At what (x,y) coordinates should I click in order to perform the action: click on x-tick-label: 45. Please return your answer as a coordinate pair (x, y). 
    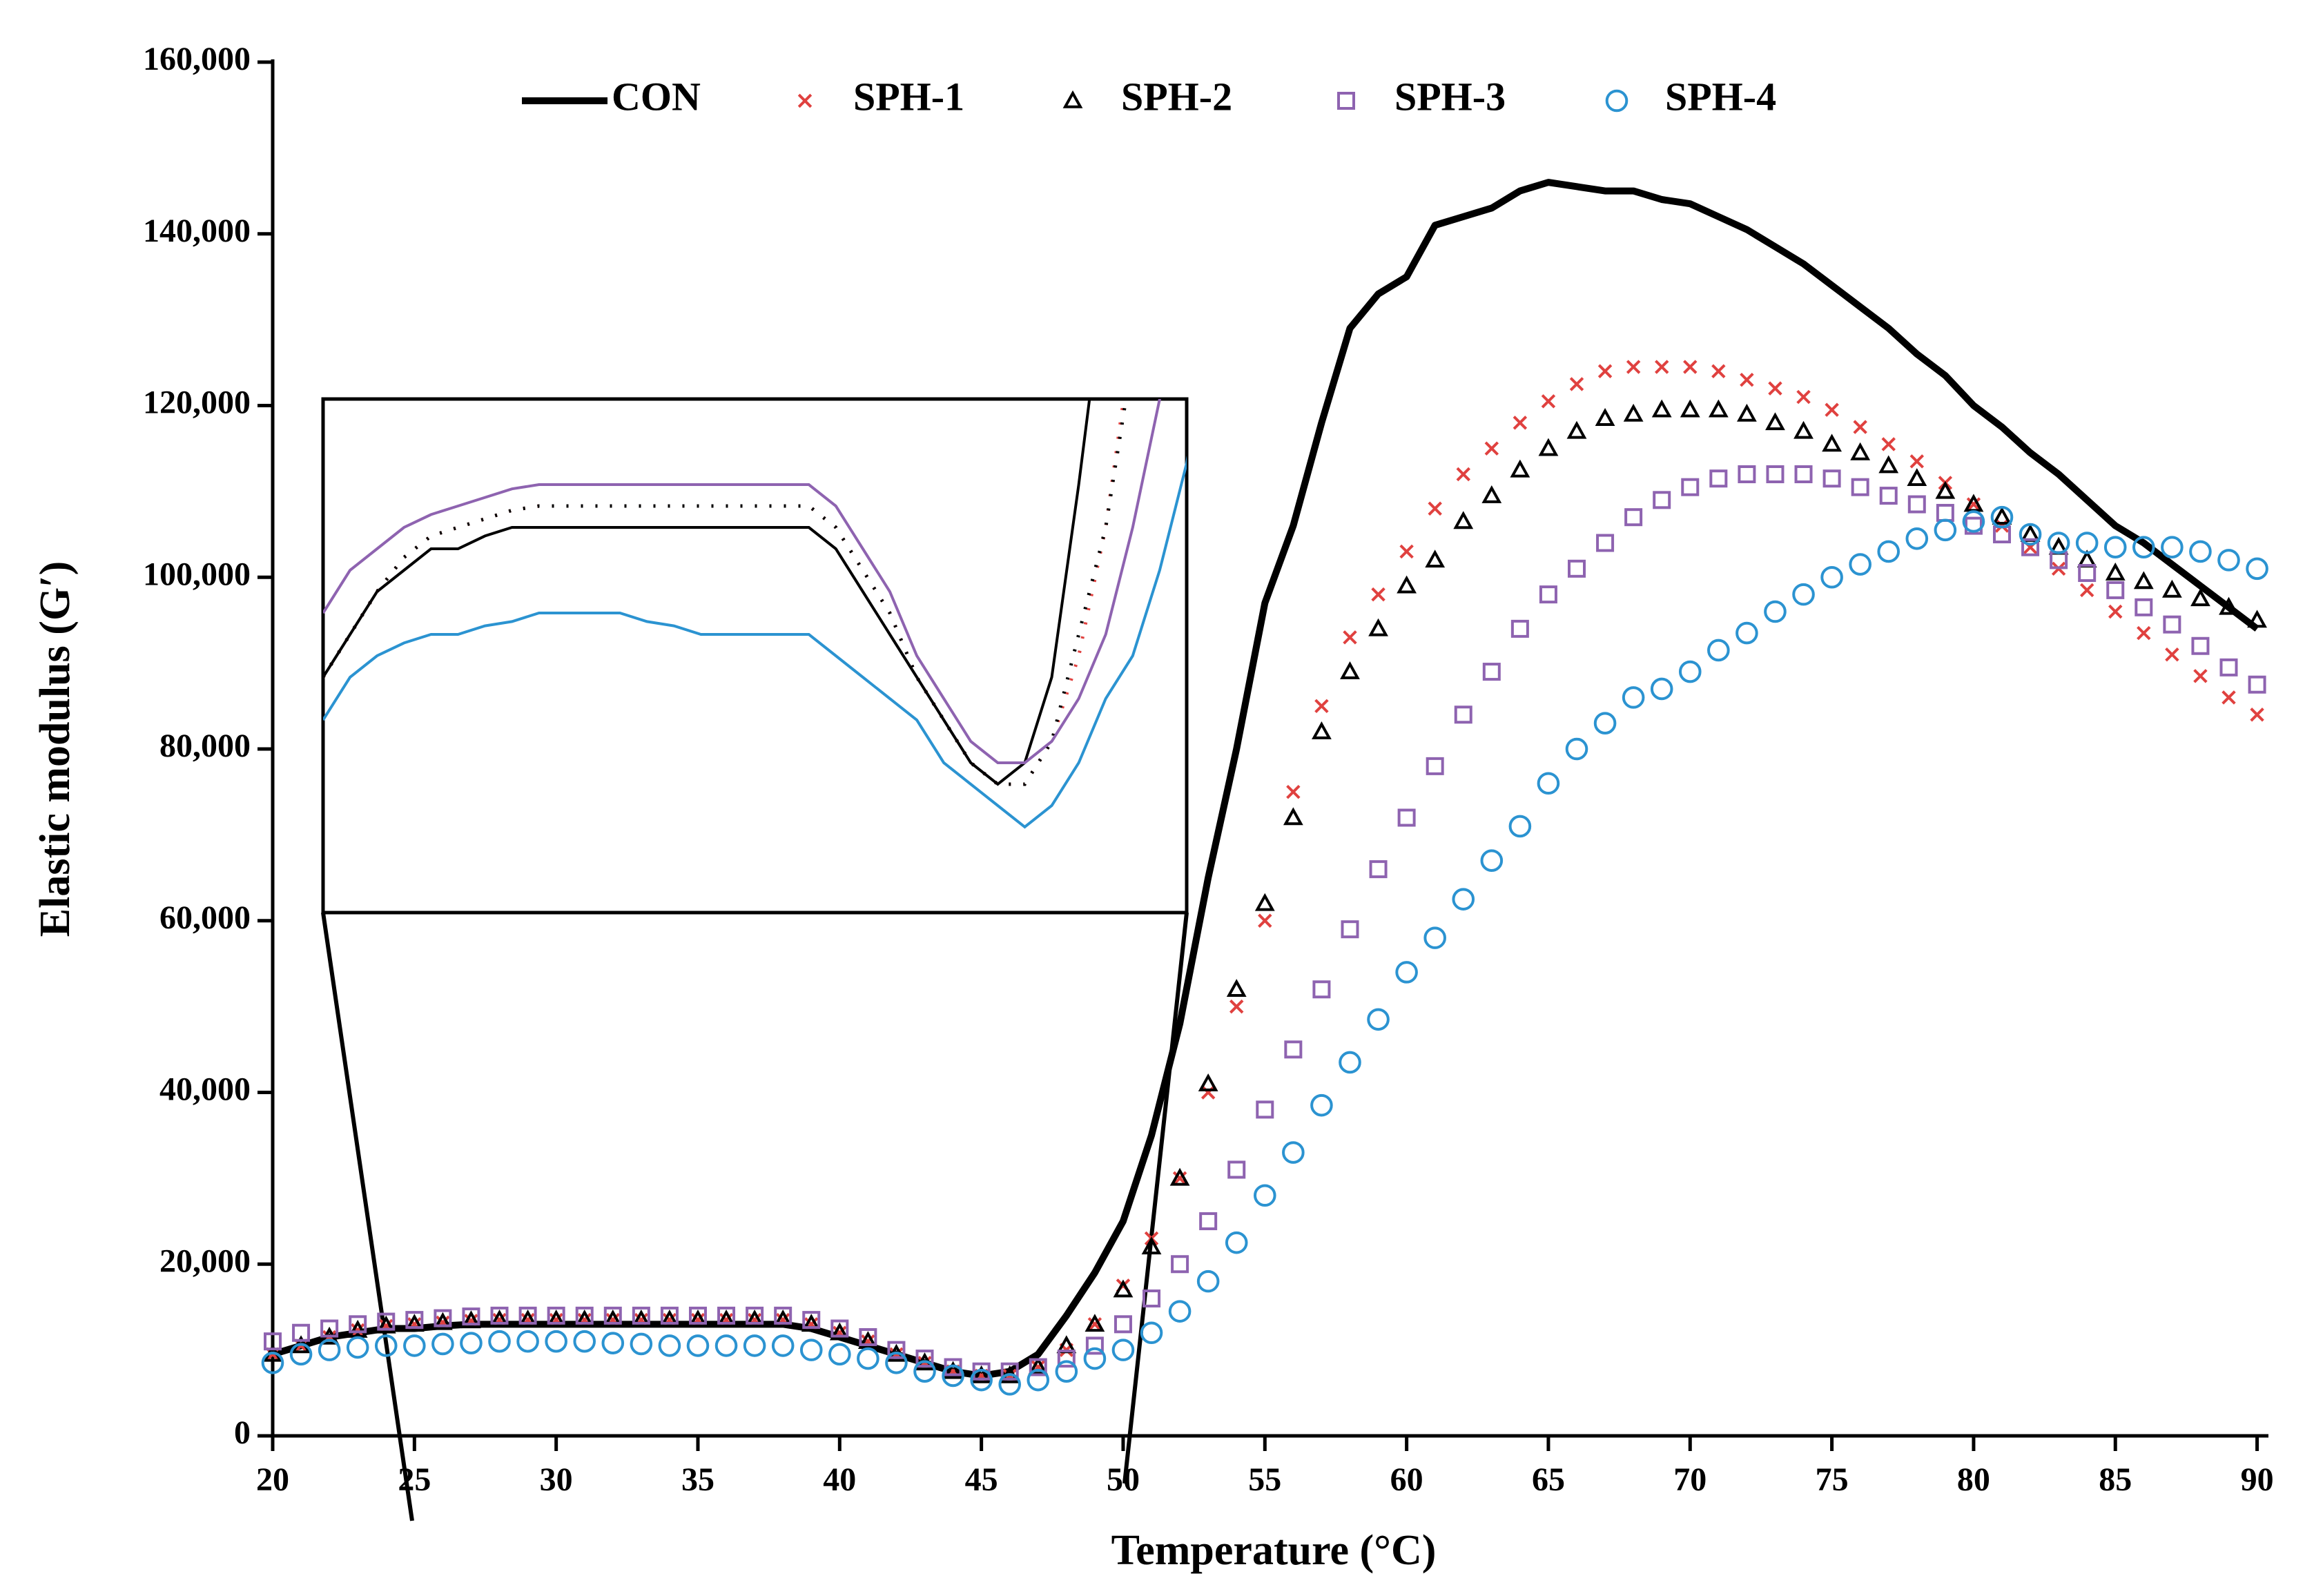
    Looking at the image, I should click on (981, 1480).